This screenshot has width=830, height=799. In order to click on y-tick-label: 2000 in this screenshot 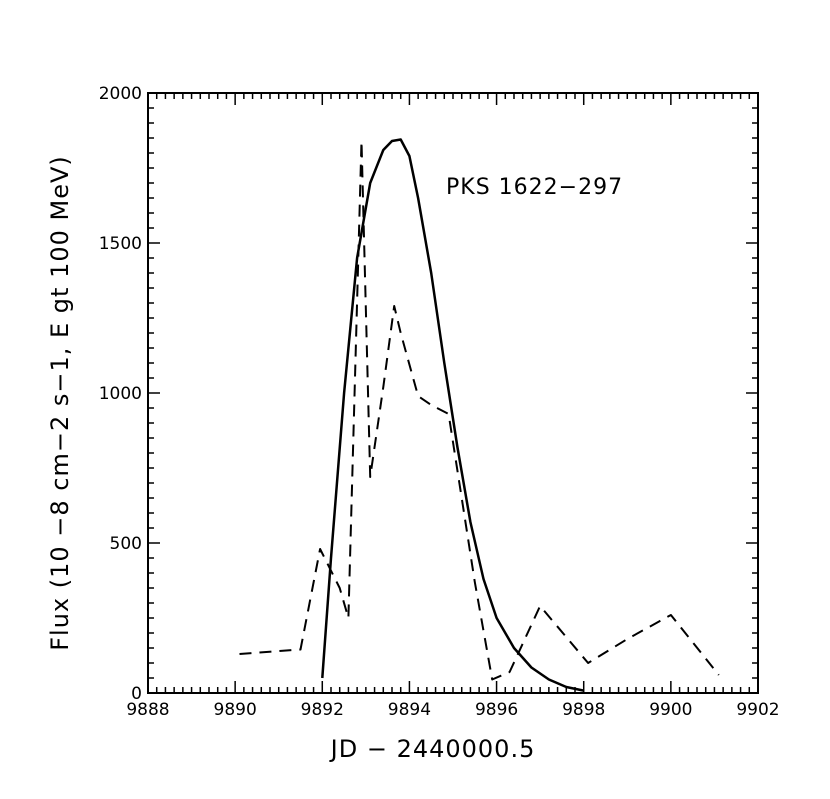, I will do `click(120, 94)`.